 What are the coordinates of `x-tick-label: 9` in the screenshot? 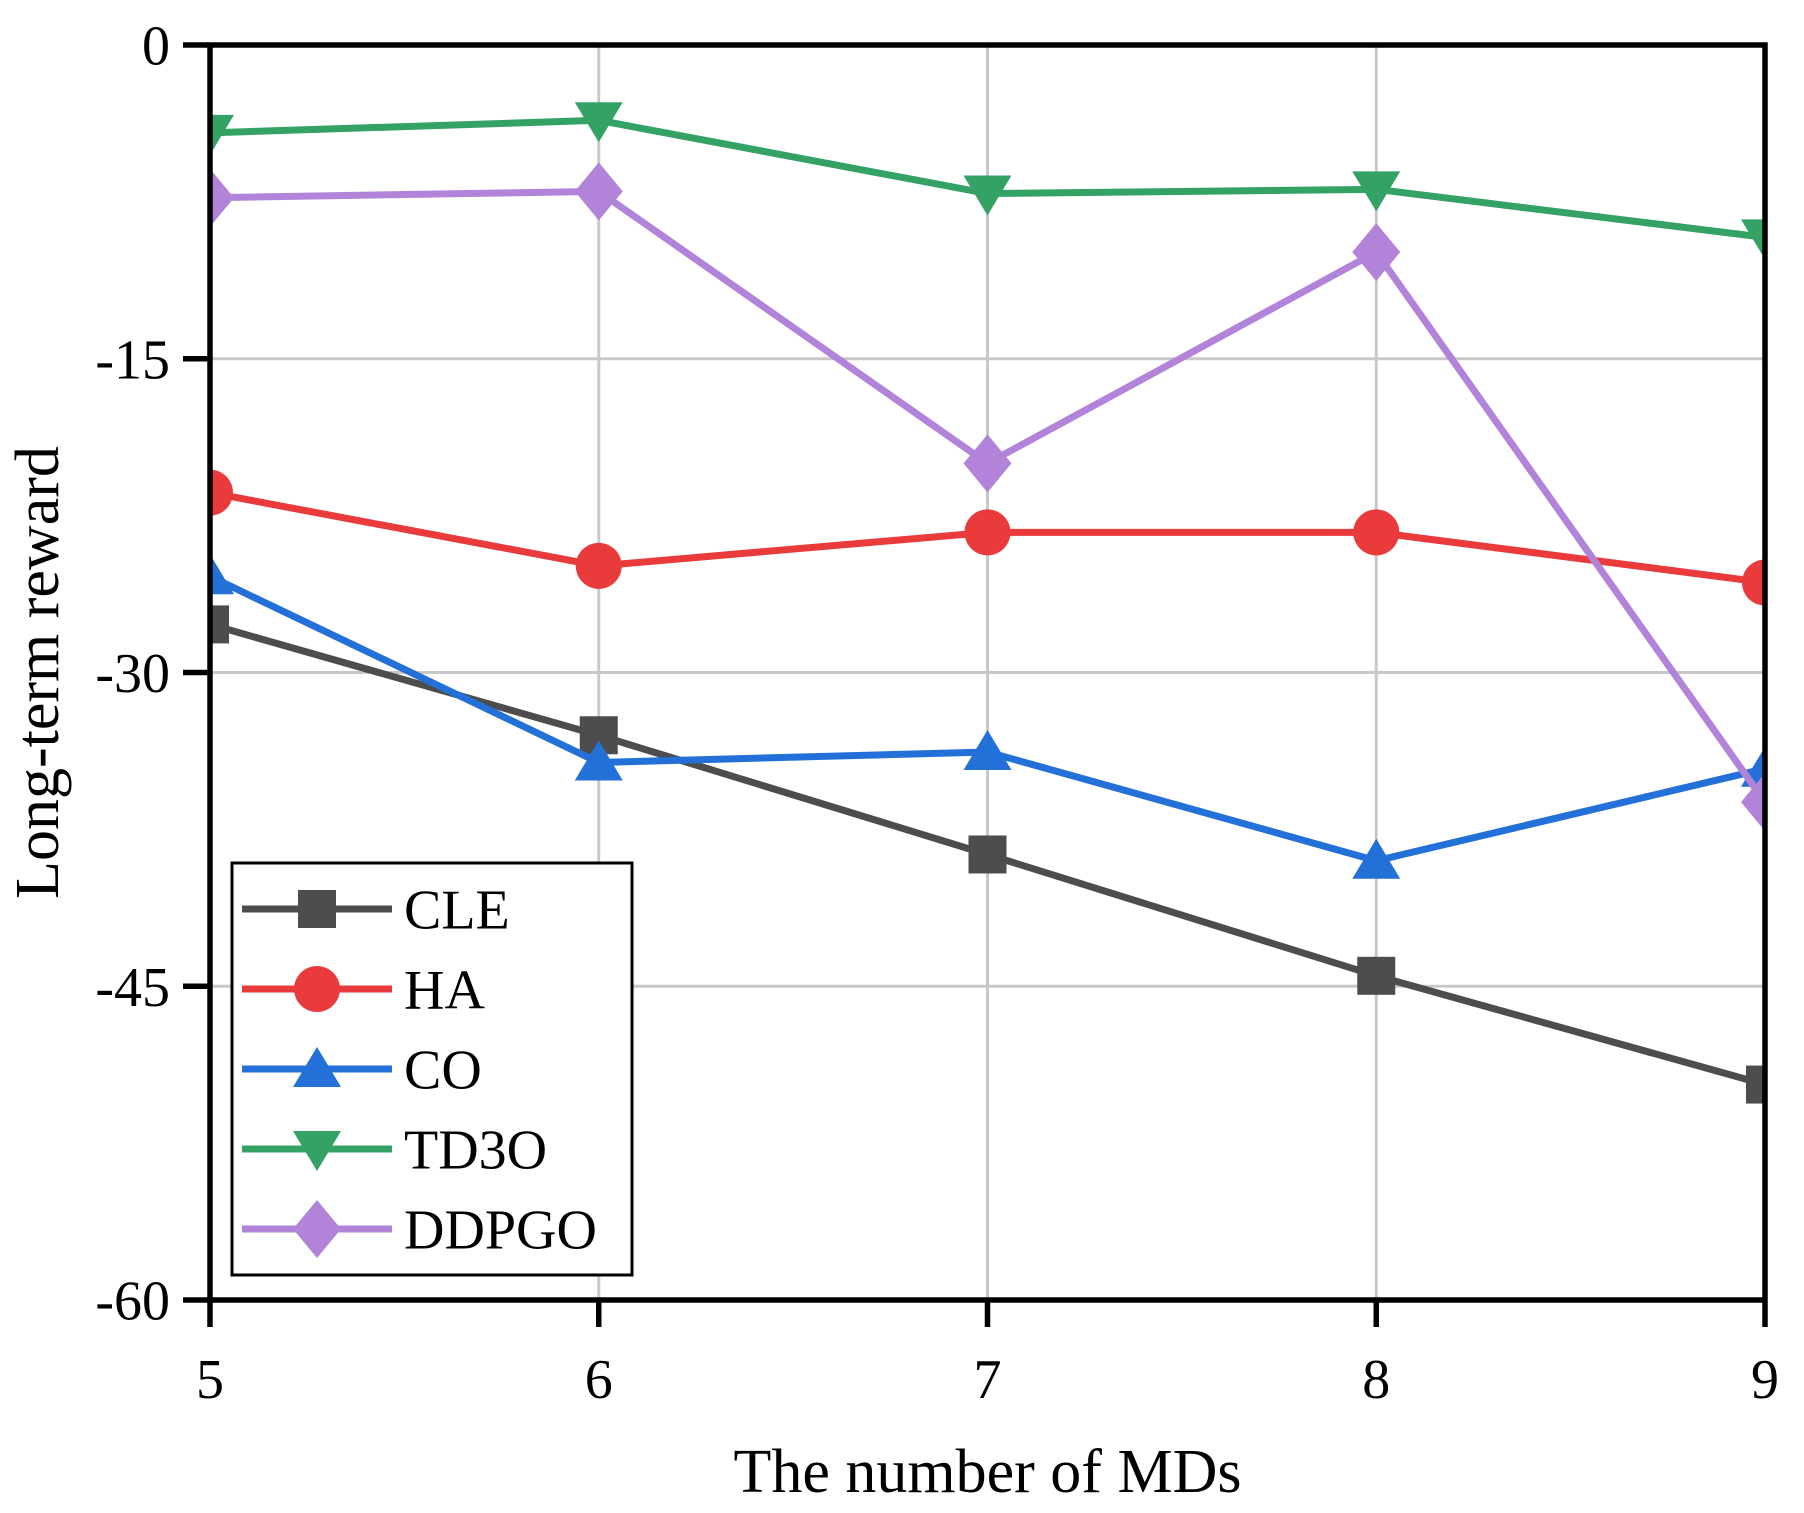 It's located at (1765, 1380).